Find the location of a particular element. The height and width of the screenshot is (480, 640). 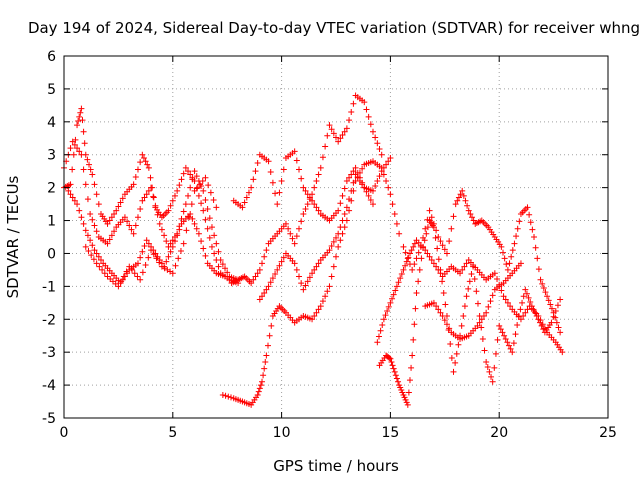

y-tick-label: -5 is located at coordinates (49, 419).